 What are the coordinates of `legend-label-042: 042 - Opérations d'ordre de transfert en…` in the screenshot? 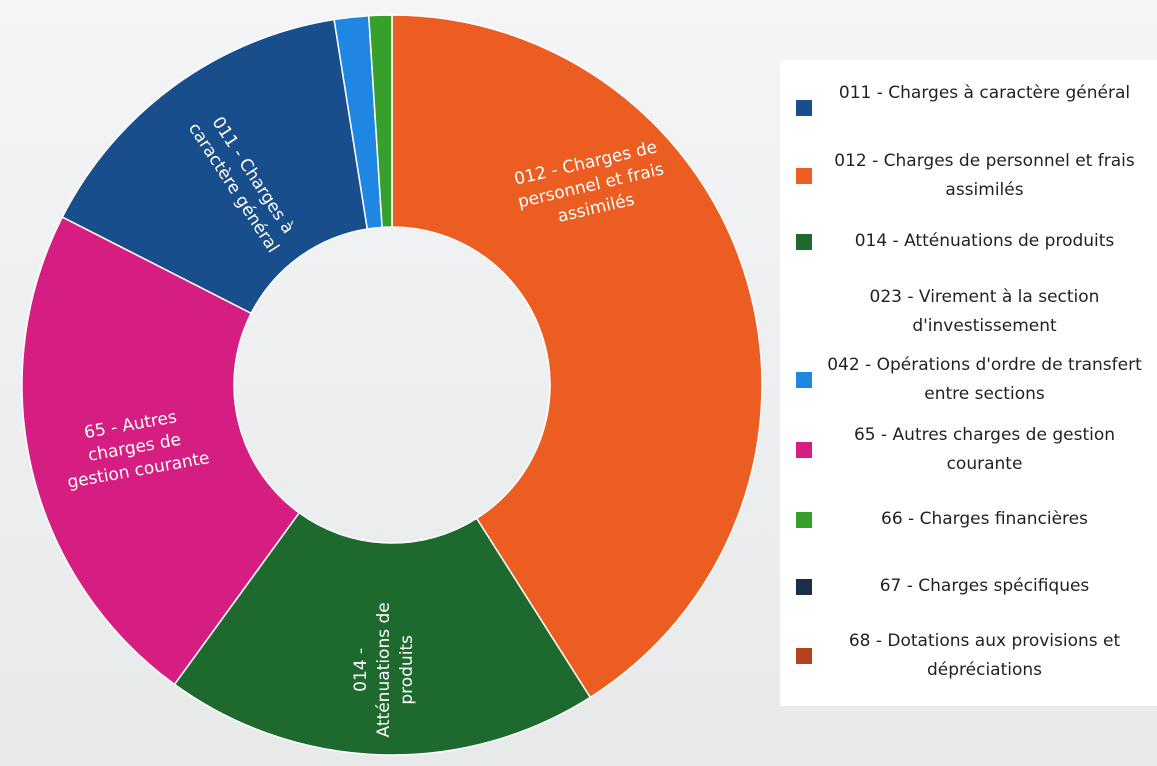 It's located at (984, 379).